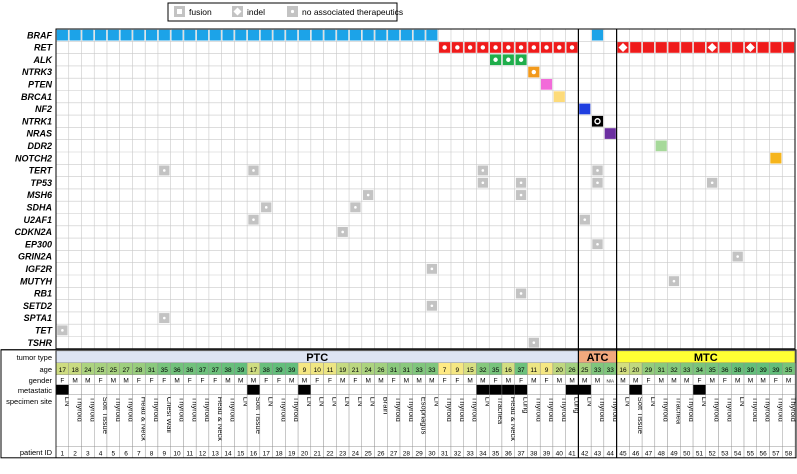 Image resolution: width=797 pixels, height=474 pixels. Describe the element at coordinates (598, 358) in the screenshot. I see `tumor-type-label-atc: ATC` at that location.